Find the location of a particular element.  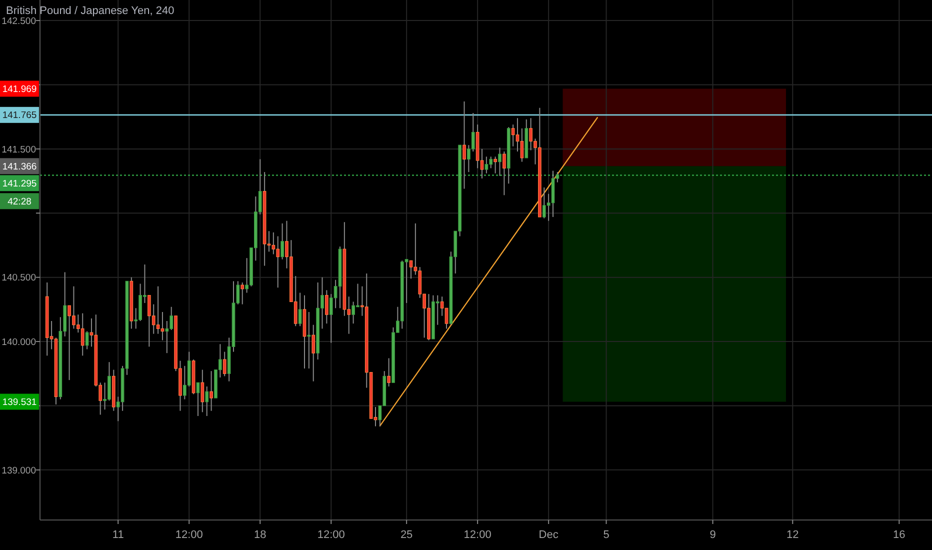

x-tick-label: 12 is located at coordinates (792, 535).